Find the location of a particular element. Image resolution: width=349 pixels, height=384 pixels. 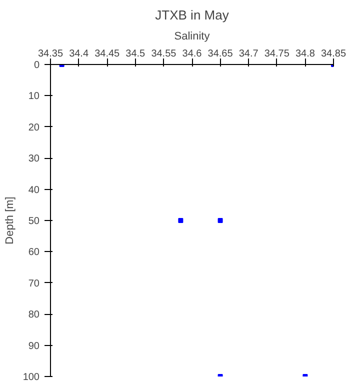

x-tick-label: 34.85 is located at coordinates (333, 54).